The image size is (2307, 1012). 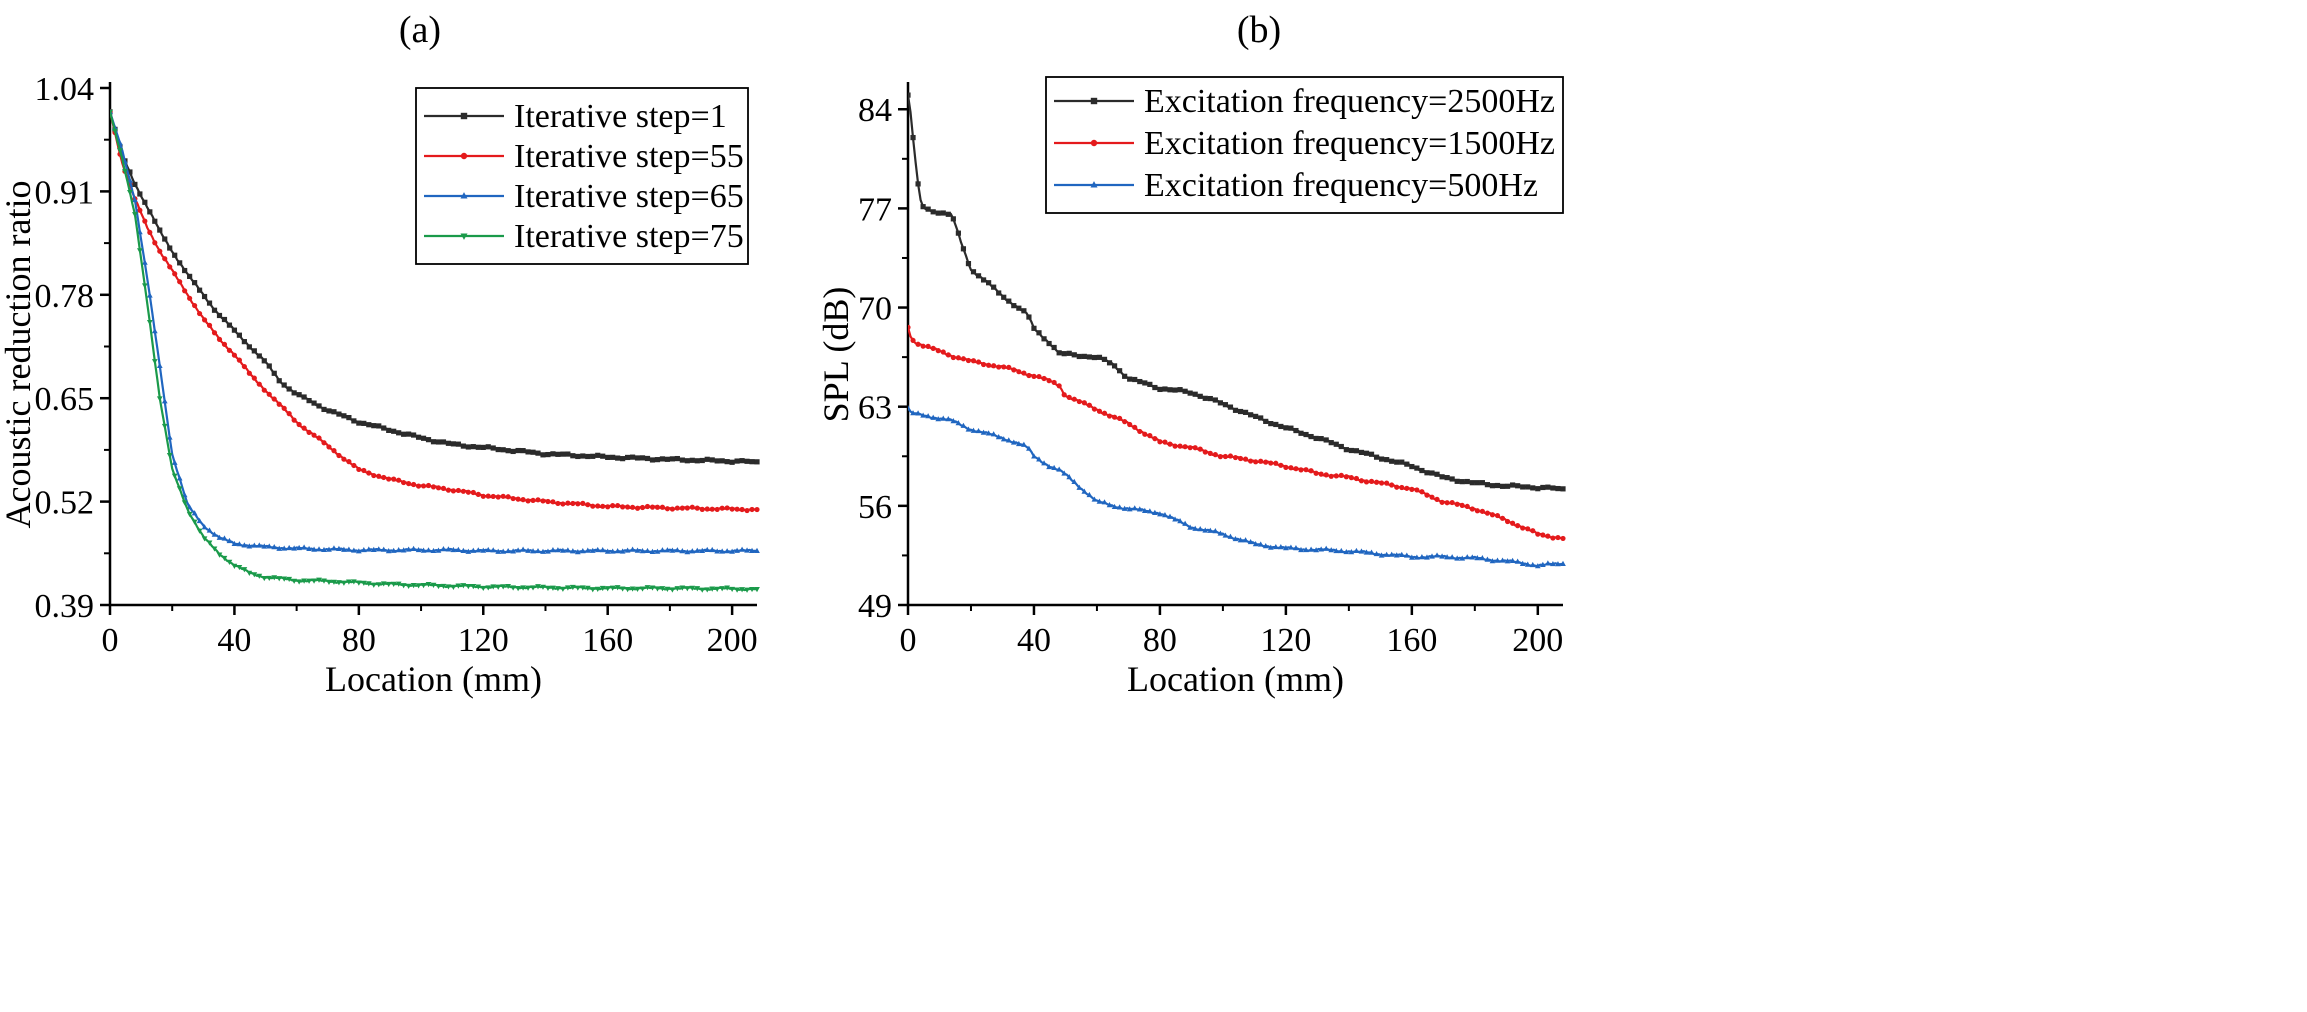 What do you see at coordinates (836, 355) in the screenshot?
I see `y-axis-label: SPL (dB)` at bounding box center [836, 355].